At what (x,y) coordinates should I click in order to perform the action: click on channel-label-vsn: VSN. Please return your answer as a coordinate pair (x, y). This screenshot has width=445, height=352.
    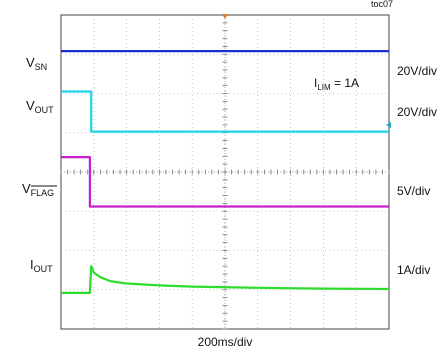
    Looking at the image, I should click on (36, 63).